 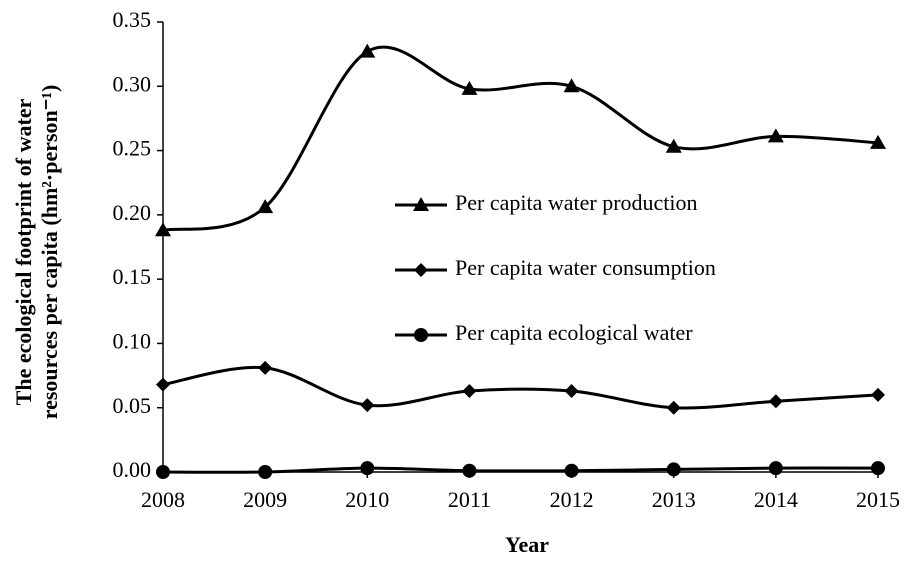 I want to click on x-tick-label: 2010, so click(x=367, y=499).